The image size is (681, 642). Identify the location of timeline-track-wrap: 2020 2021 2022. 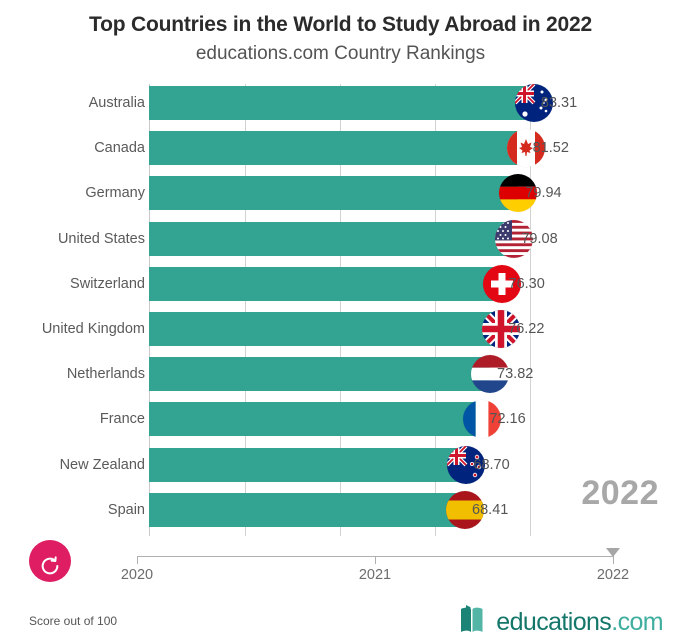
(375, 572).